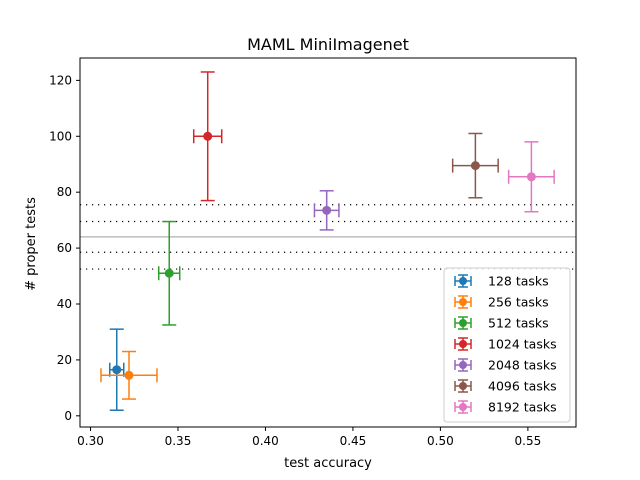  I want to click on chart-title: MAML MiniImagenet, so click(328, 44).